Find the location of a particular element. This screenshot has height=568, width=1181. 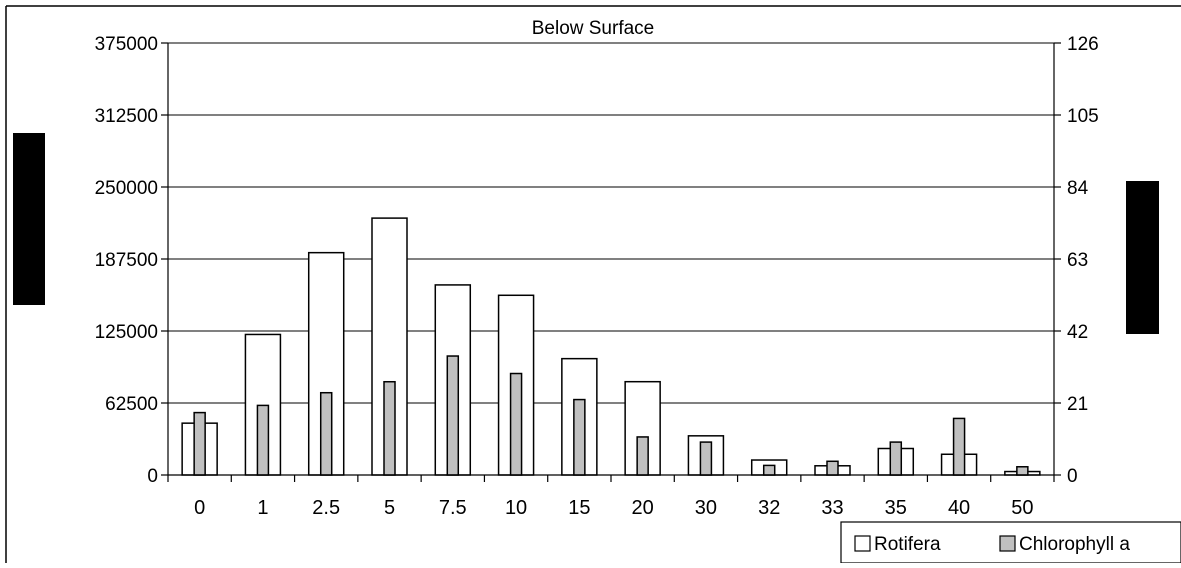

x-tick-label: 15 is located at coordinates (579, 508).